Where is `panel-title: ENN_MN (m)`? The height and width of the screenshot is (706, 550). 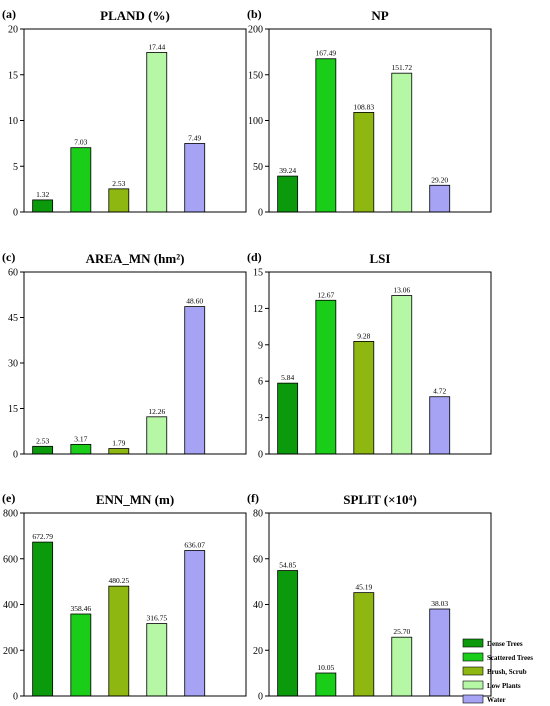
panel-title: ENN_MN (m) is located at coordinates (135, 499).